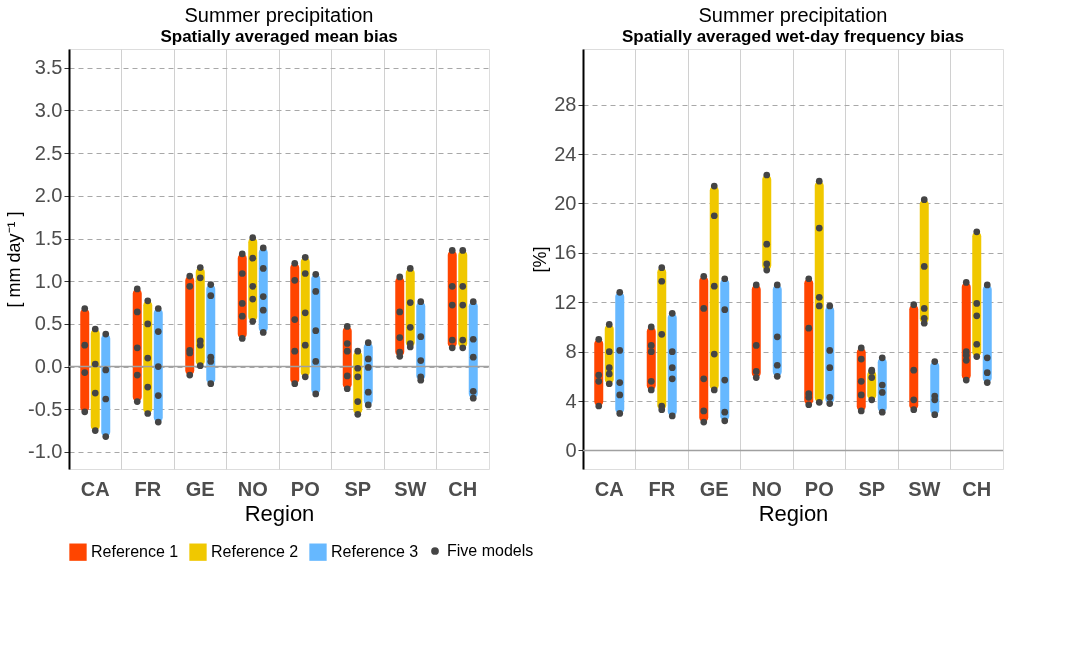 This screenshot has height=666, width=1077. Describe the element at coordinates (375, 552) in the screenshot. I see `legend-label: Reference 3` at that location.